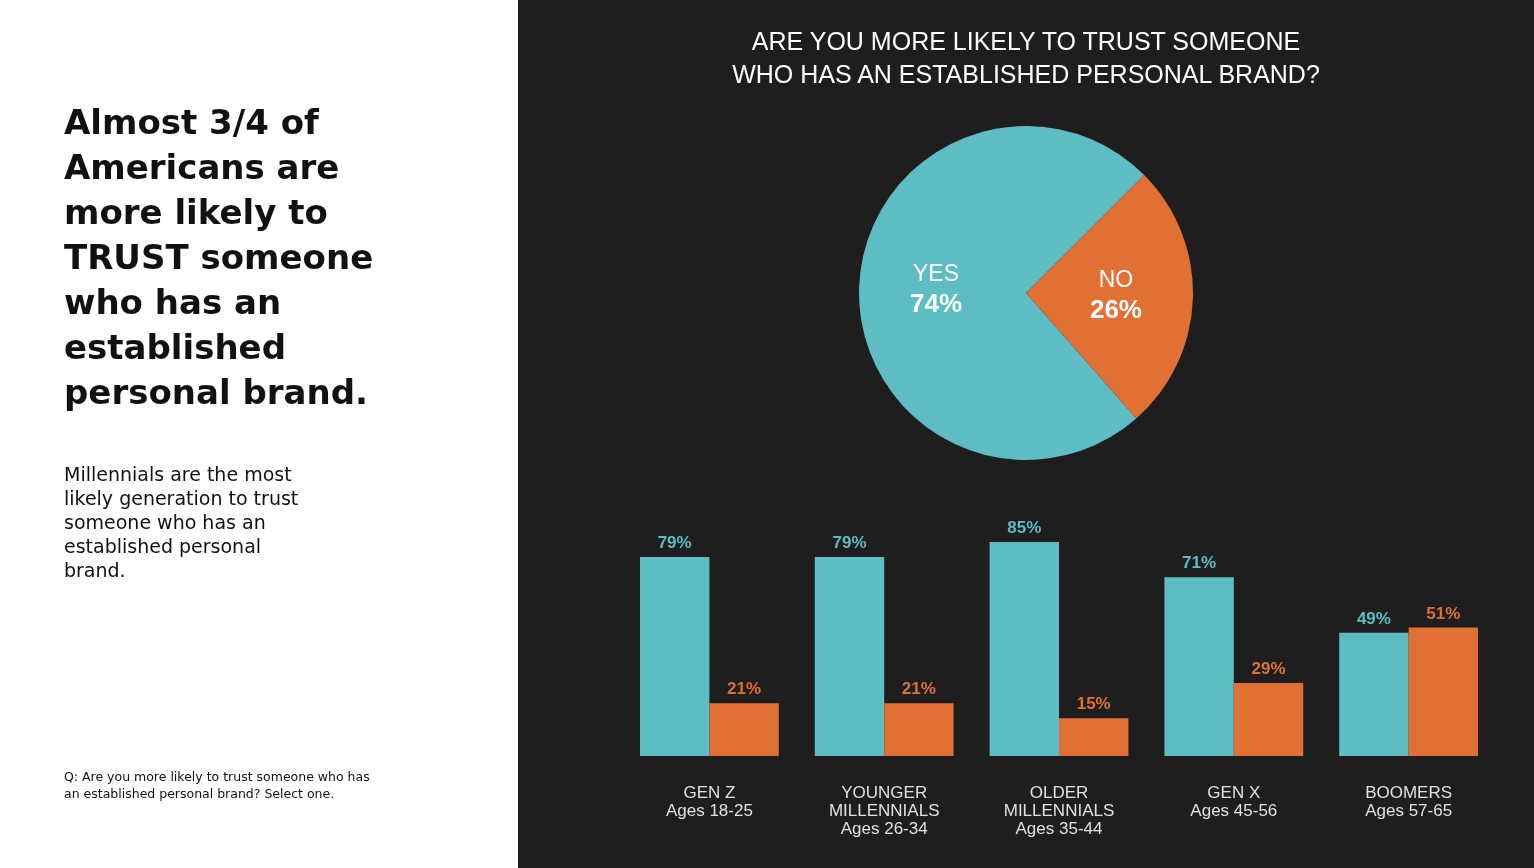 Image resolution: width=1534 pixels, height=868 pixels. I want to click on x-tick-label: OLDER MILLENNIALS Ages 35-44, so click(1059, 810).